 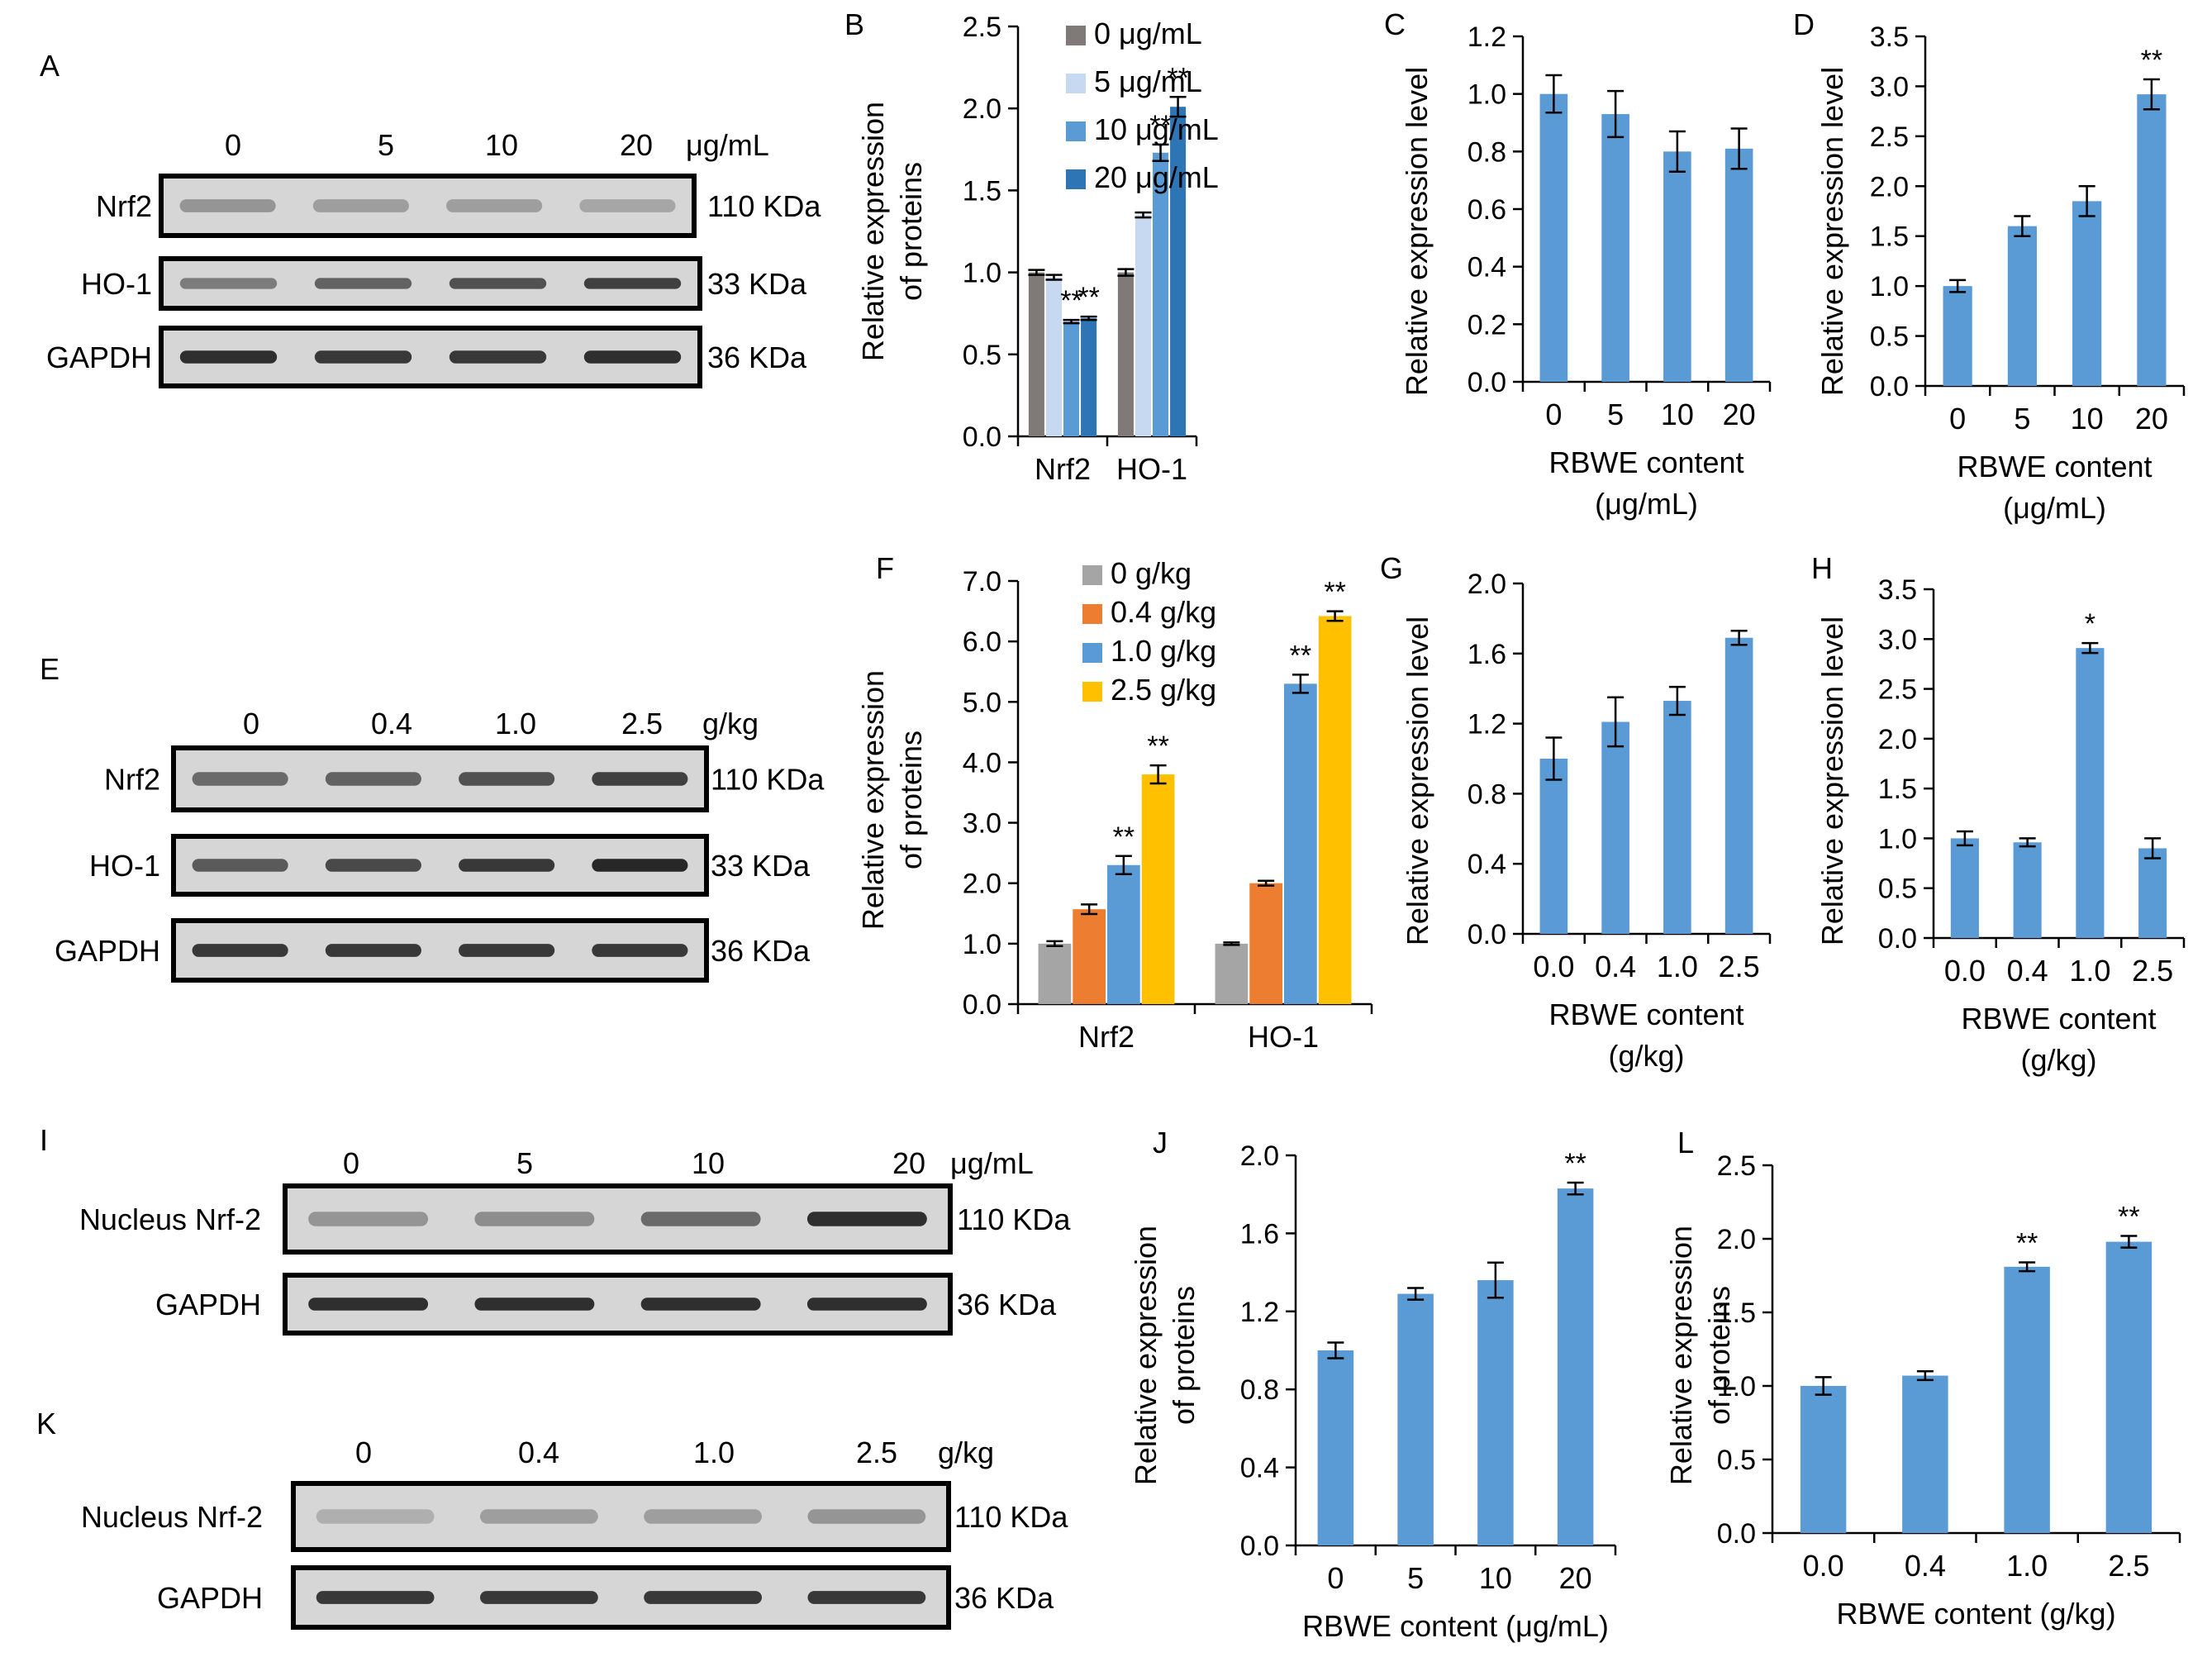 I want to click on x-tick-label: 10, so click(x=1495, y=1578).